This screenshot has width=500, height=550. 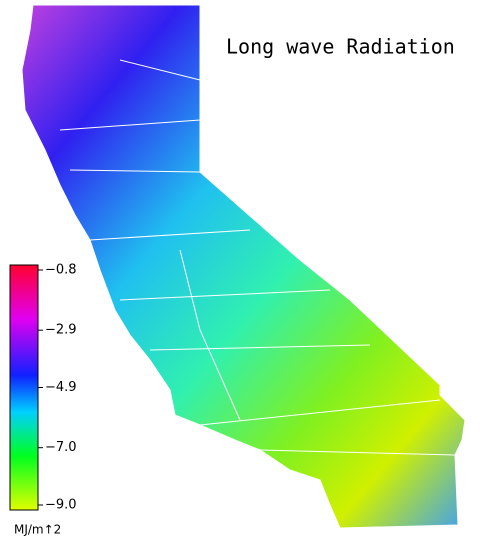 What do you see at coordinates (37, 530) in the screenshot?
I see `colorbar-unit: MJ/m↑2` at bounding box center [37, 530].